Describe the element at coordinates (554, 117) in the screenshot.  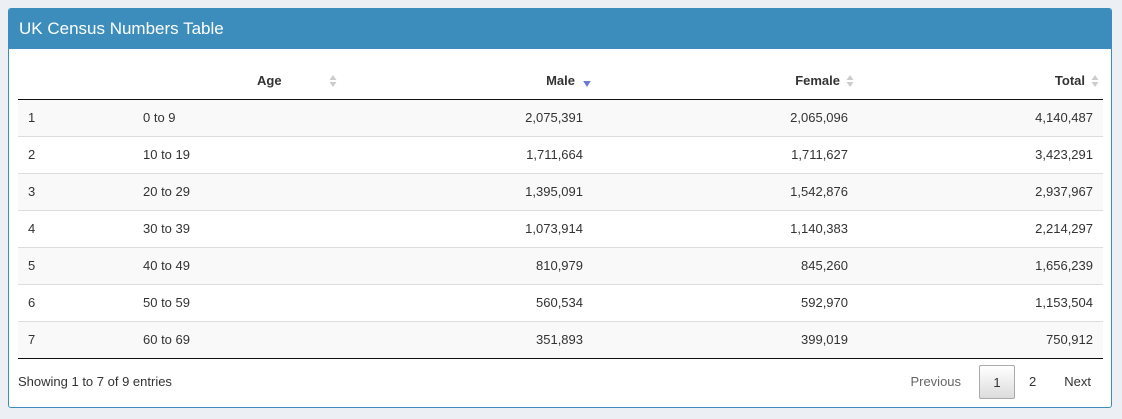
I see `cell-male: 2,075,391` at that location.